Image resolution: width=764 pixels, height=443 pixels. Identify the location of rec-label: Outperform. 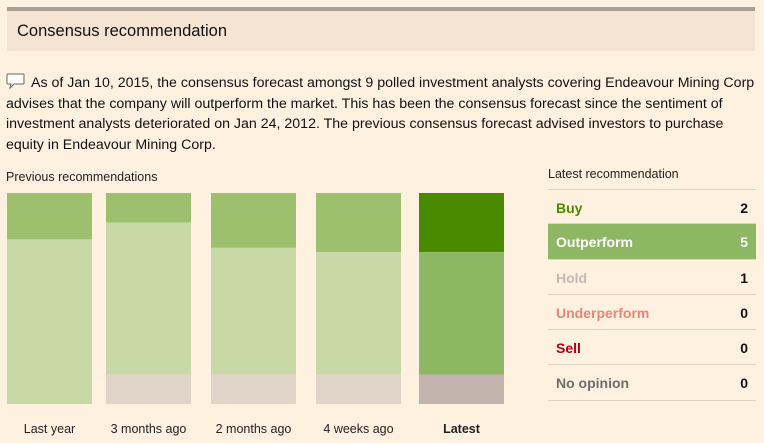
(594, 242).